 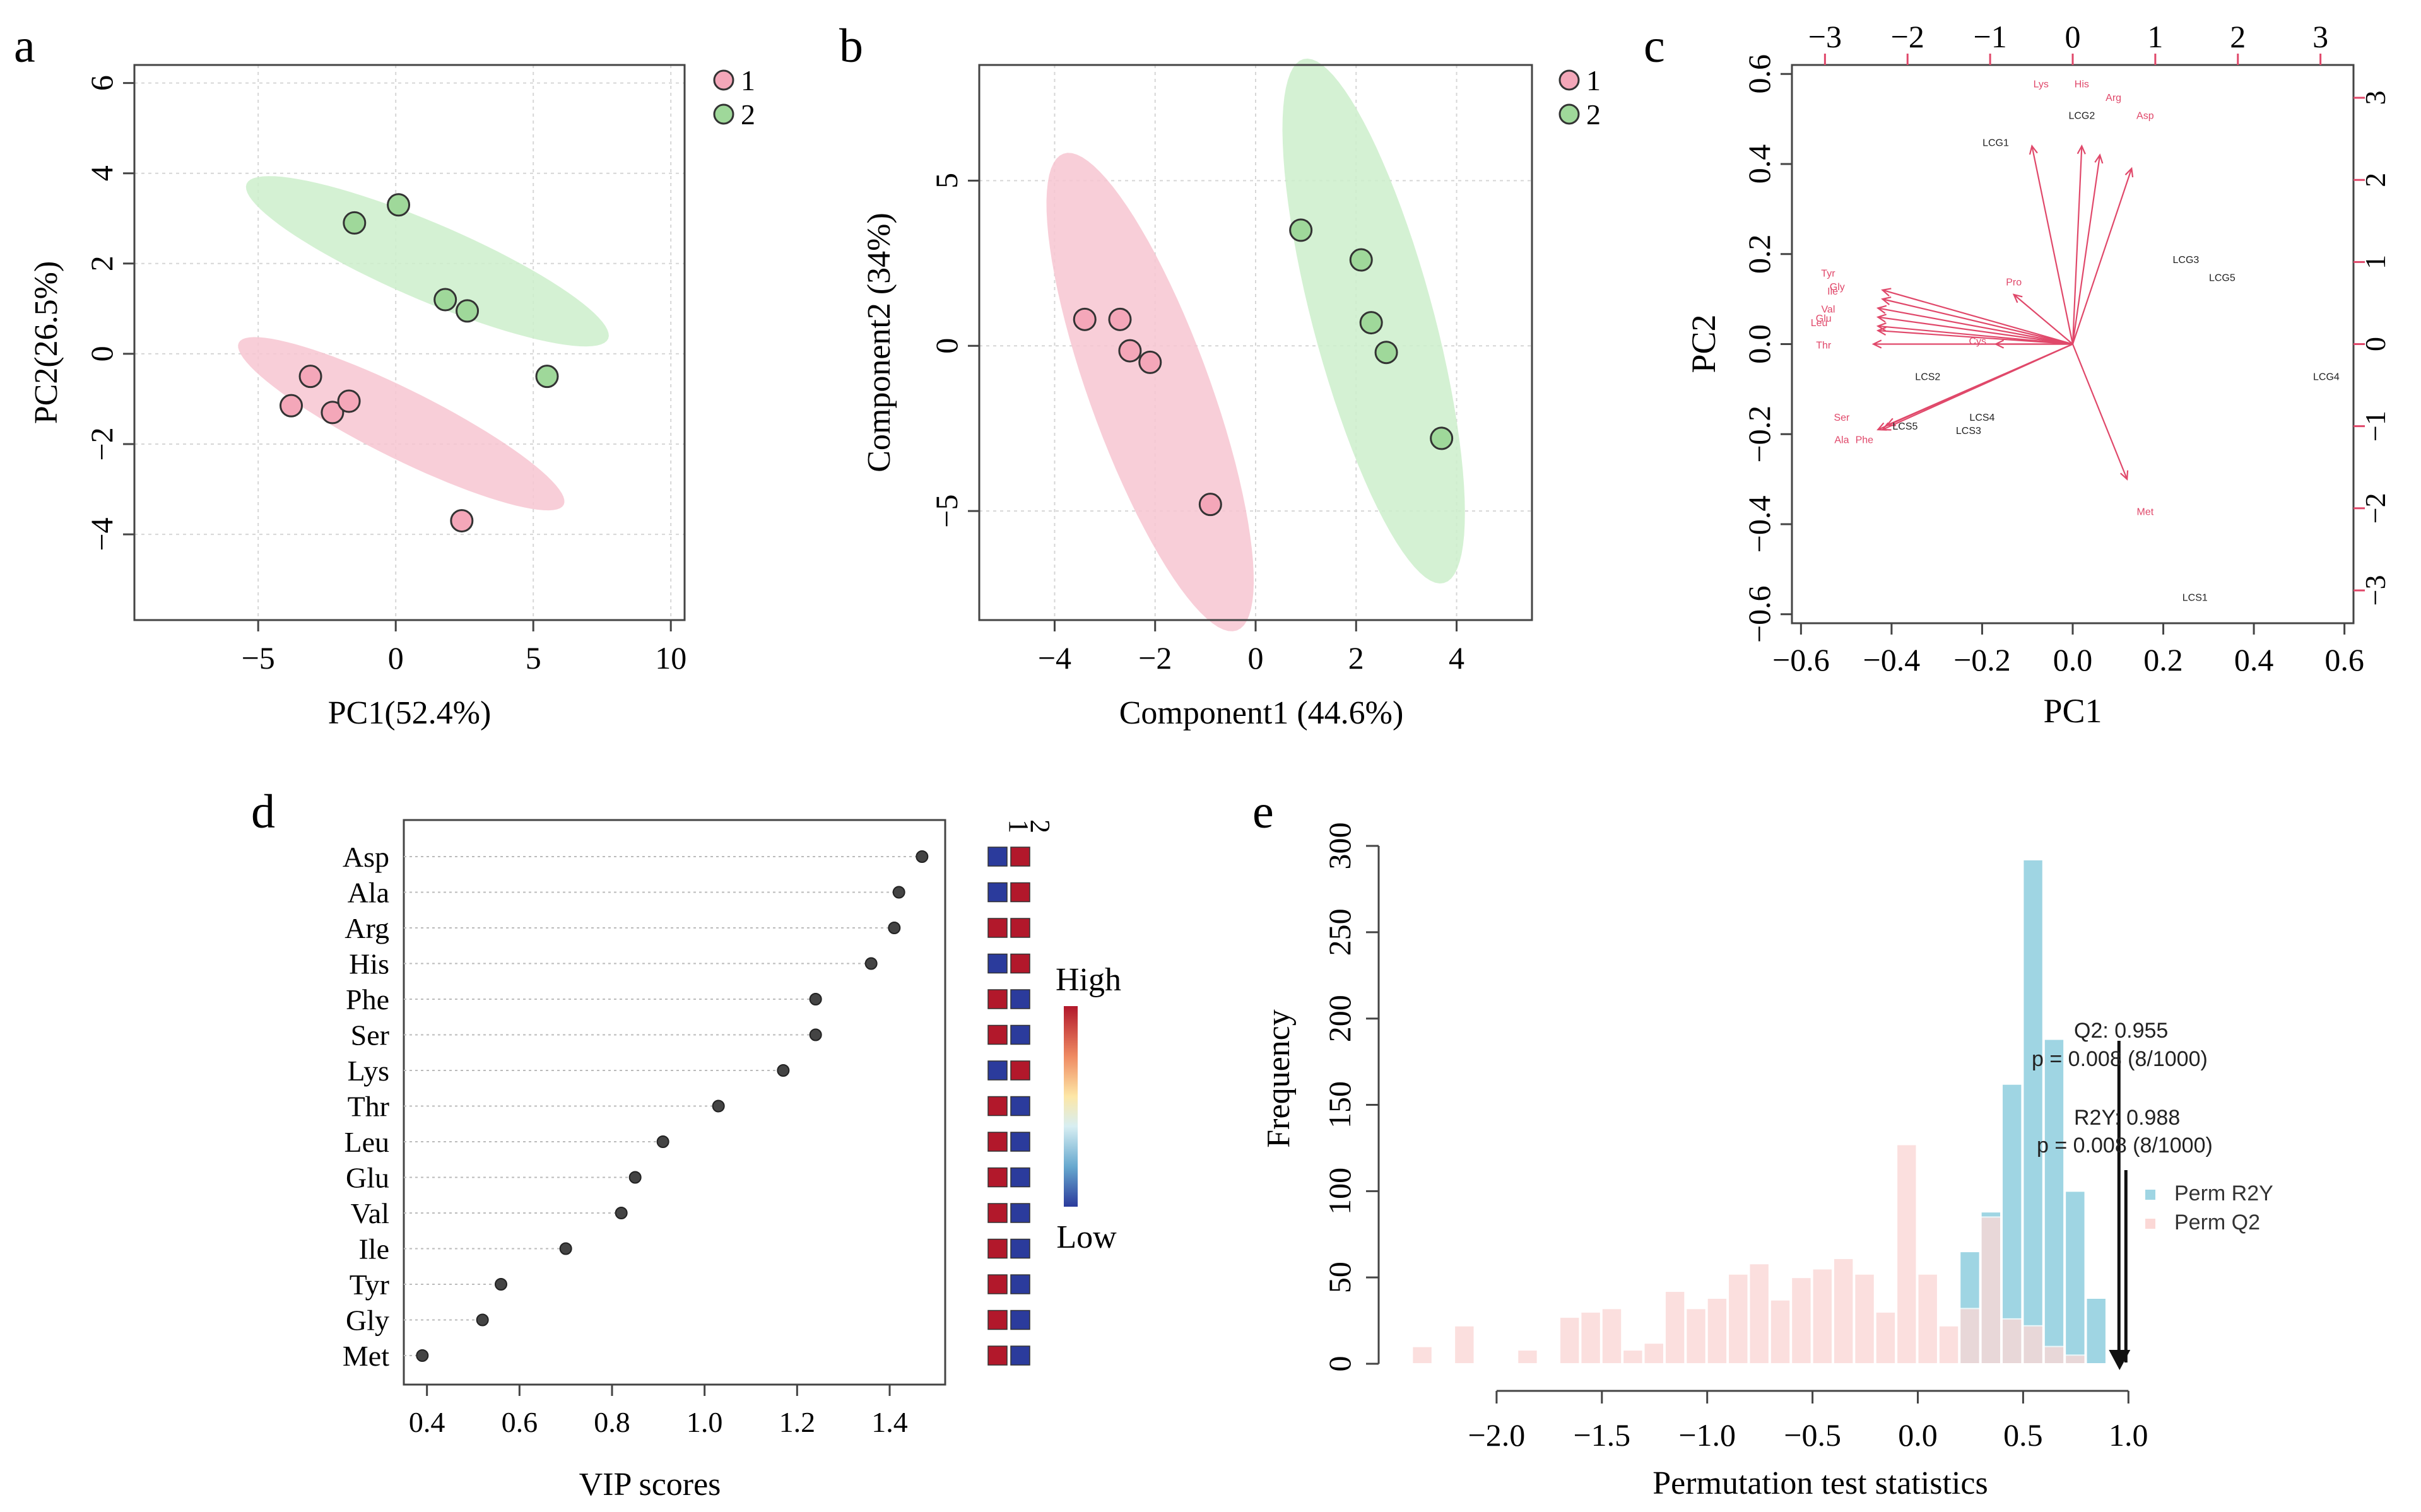 I want to click on a-x-tick-label: −5, so click(x=258, y=658).